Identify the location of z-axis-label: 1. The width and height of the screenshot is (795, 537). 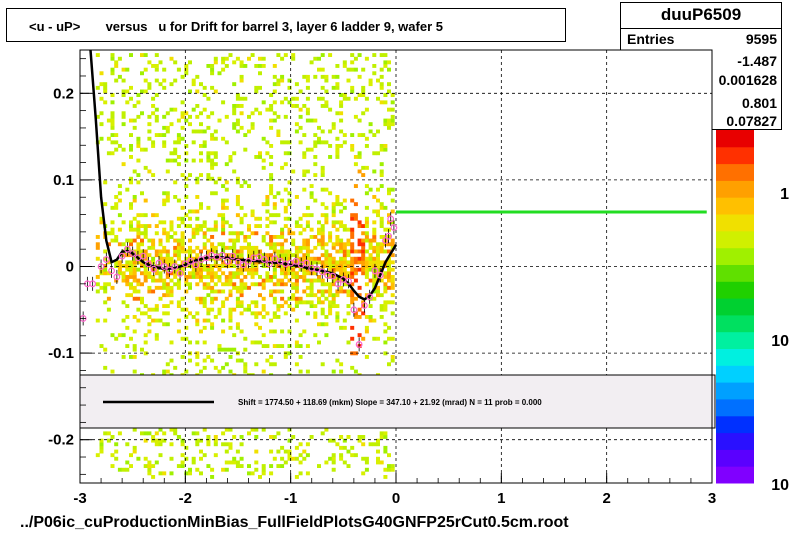
(784, 194).